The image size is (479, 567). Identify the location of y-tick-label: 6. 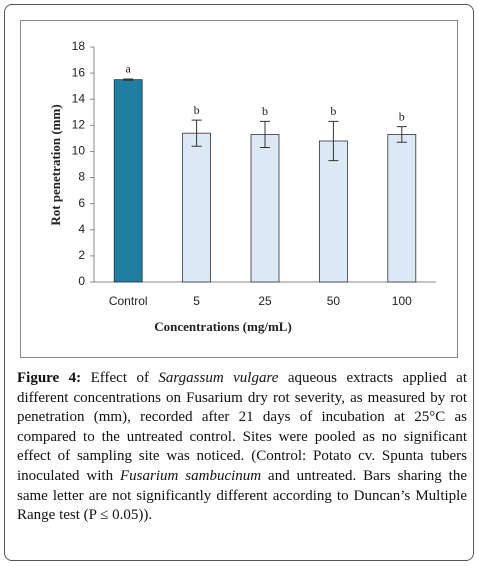
(81, 203).